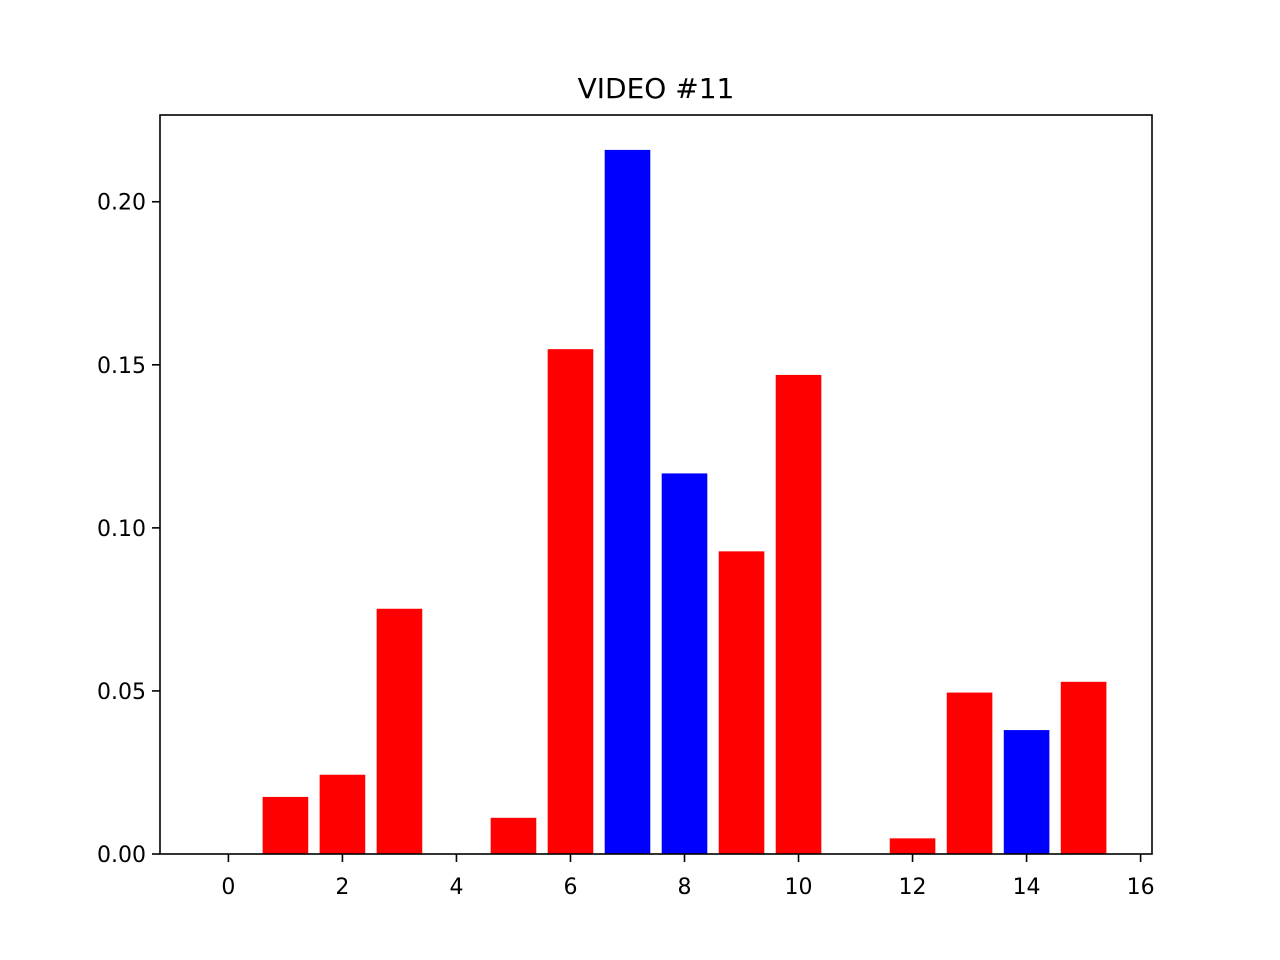  Describe the element at coordinates (121, 529) in the screenshot. I see `y-tick-label-2: 0.10` at that location.